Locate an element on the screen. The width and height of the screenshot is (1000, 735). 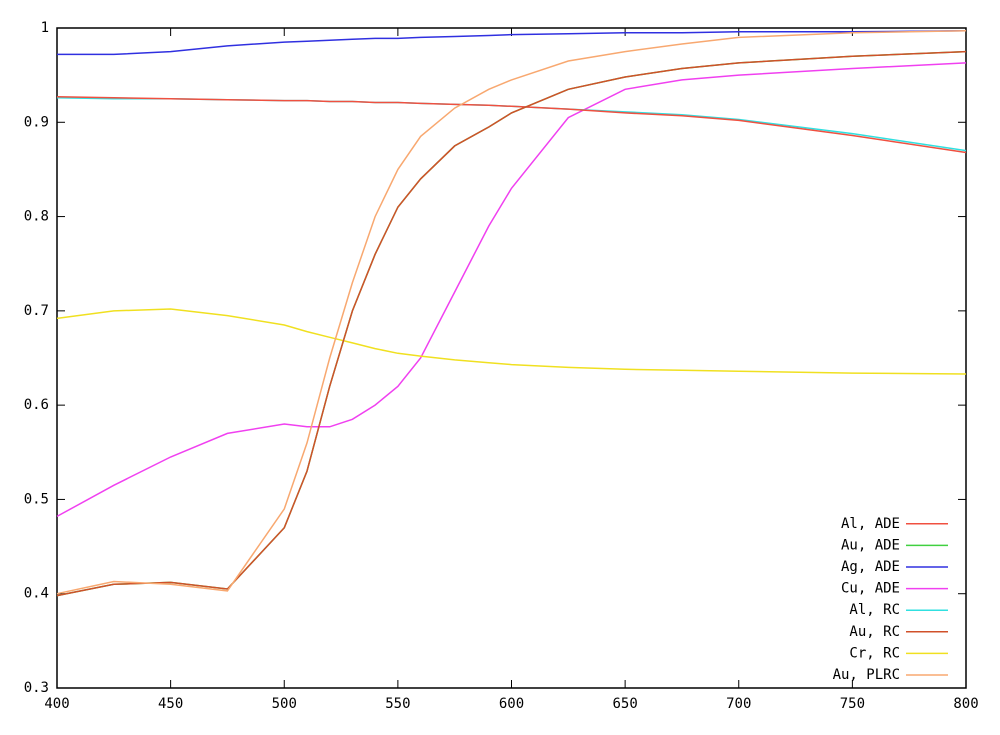
legend-label: Al, ADE is located at coordinates (870, 524).